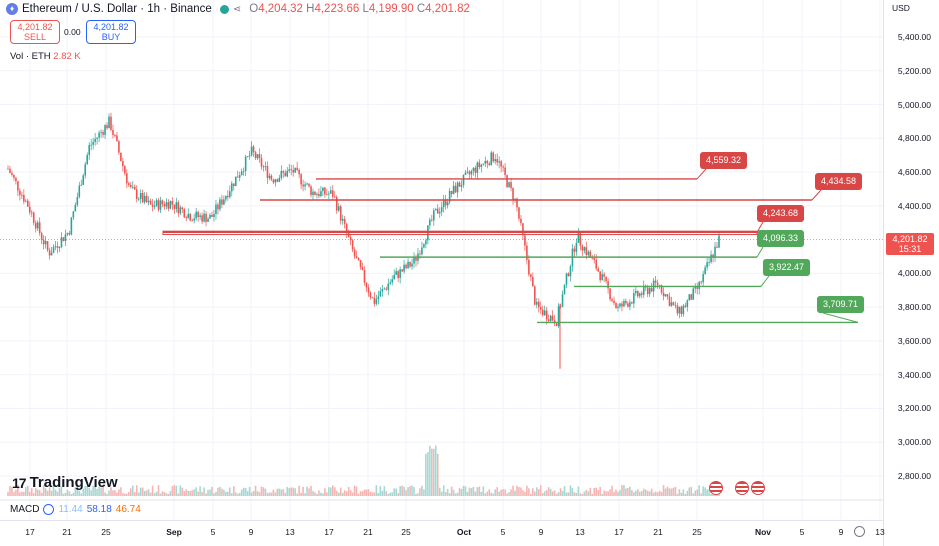 Image resolution: width=939 pixels, height=546 pixels. I want to click on last-price-badge: 4,201.82 15:31, so click(910, 244).